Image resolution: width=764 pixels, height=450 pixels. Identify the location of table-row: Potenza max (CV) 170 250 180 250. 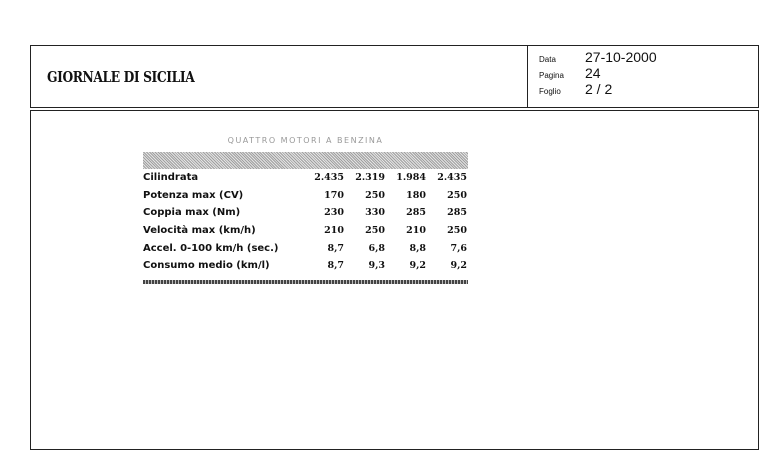
(305, 196).